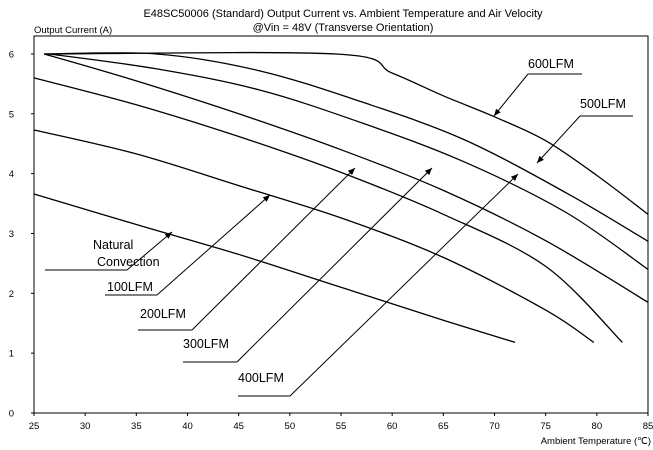 This screenshot has height=450, width=653. What do you see at coordinates (11, 354) in the screenshot?
I see `y-tick-label: 1` at bounding box center [11, 354].